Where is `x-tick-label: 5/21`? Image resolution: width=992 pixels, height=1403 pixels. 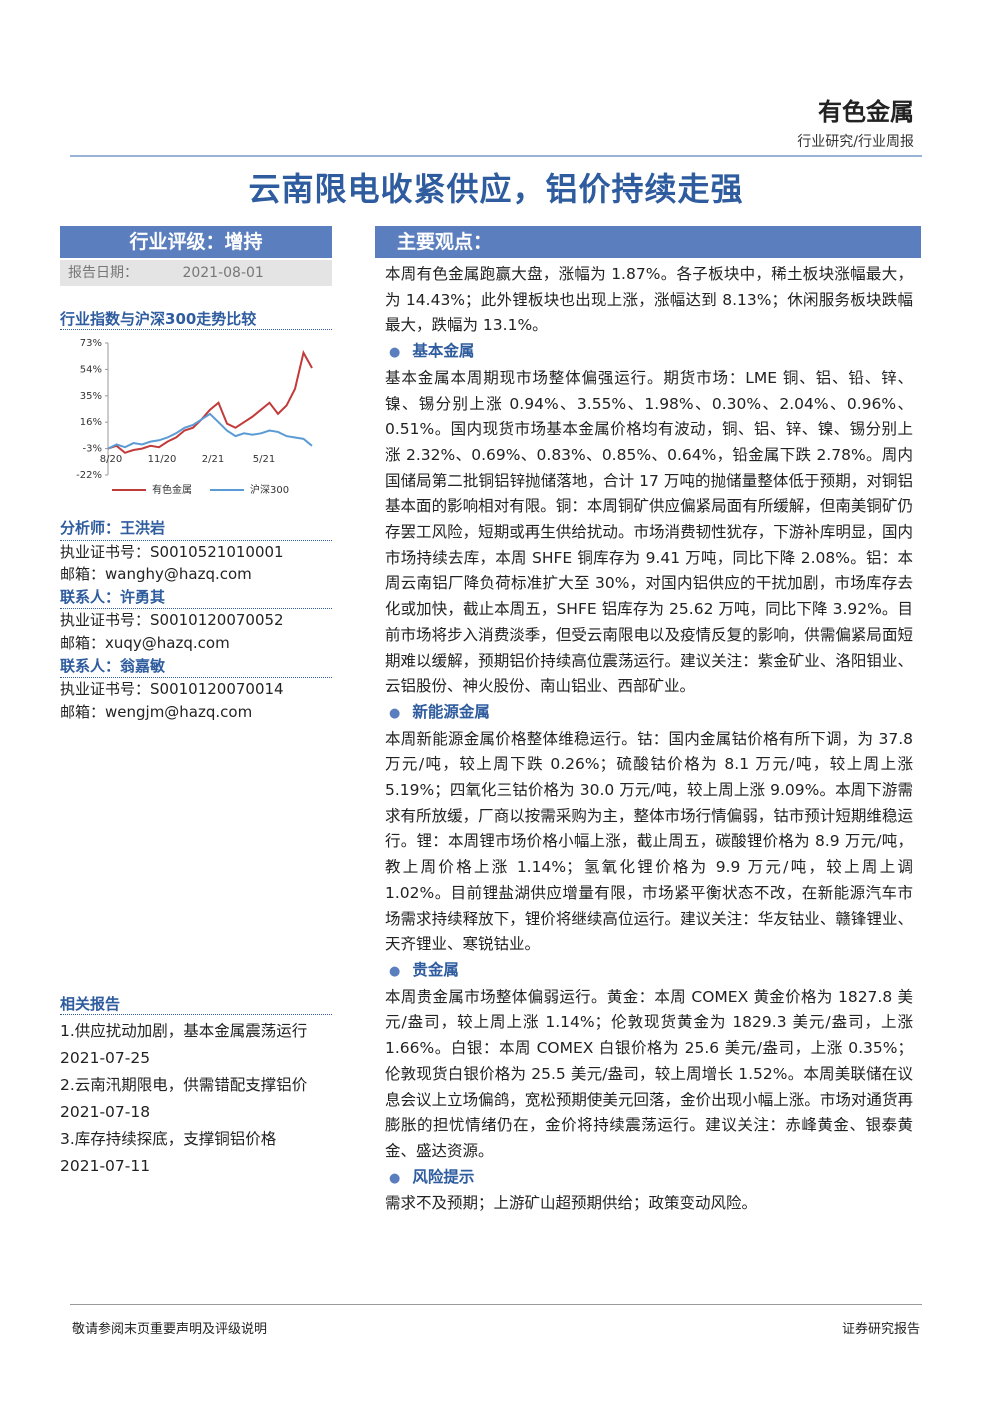 x-tick-label: 5/21 is located at coordinates (264, 459).